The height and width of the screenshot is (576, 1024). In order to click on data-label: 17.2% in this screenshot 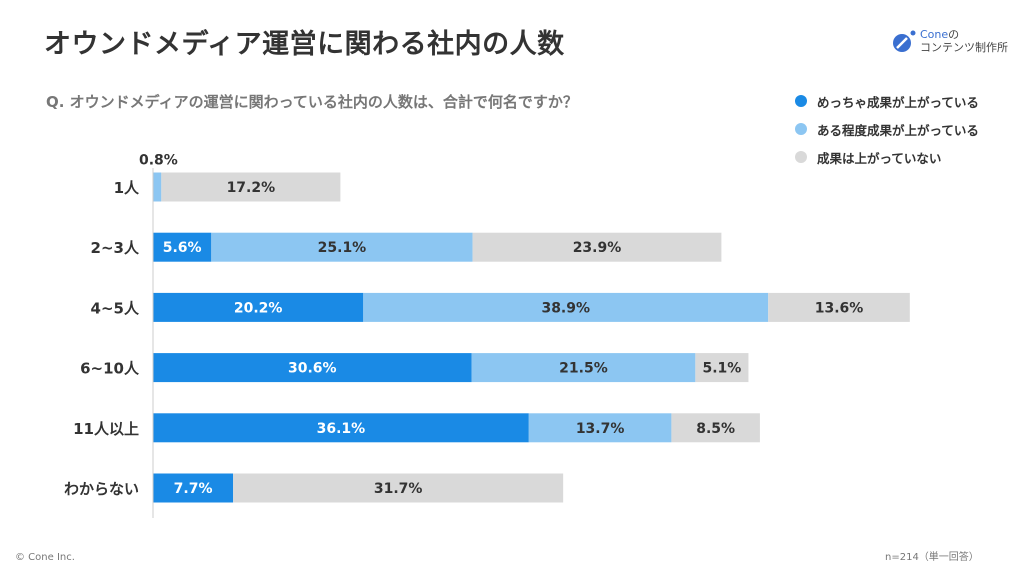, I will do `click(251, 188)`.